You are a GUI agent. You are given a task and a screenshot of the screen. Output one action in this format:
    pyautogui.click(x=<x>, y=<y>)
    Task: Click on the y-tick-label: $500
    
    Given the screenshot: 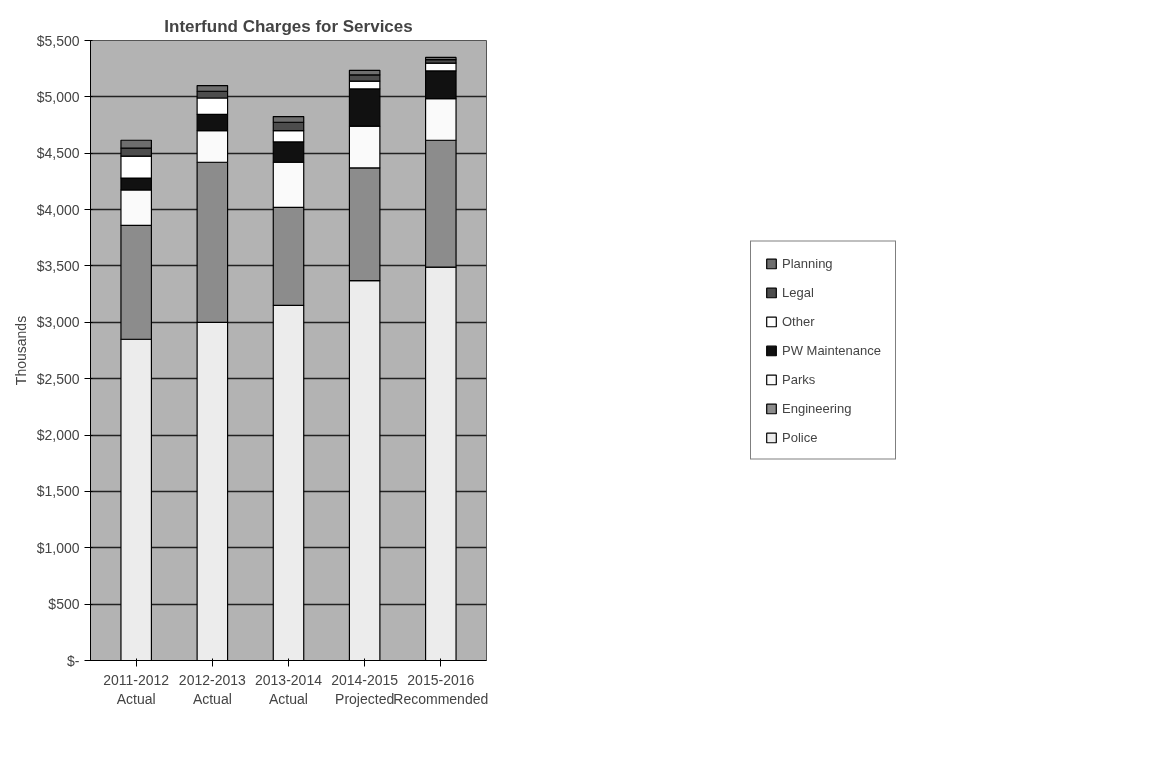 What is the action you would take?
    pyautogui.click(x=64, y=604)
    